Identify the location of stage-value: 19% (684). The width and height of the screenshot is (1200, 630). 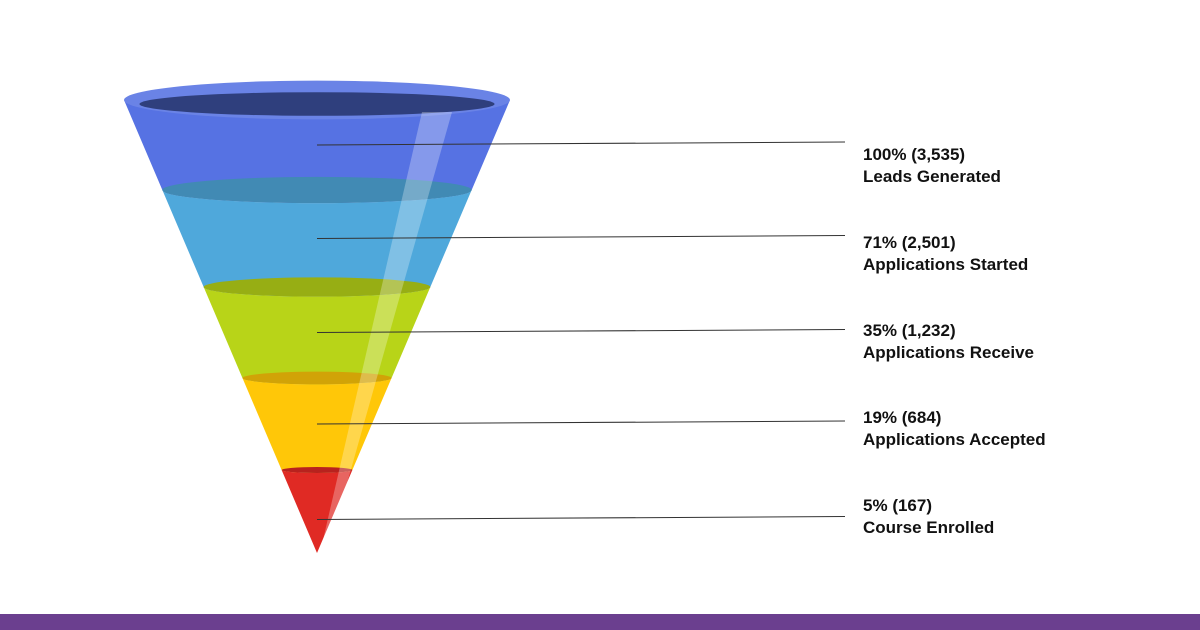
(954, 418).